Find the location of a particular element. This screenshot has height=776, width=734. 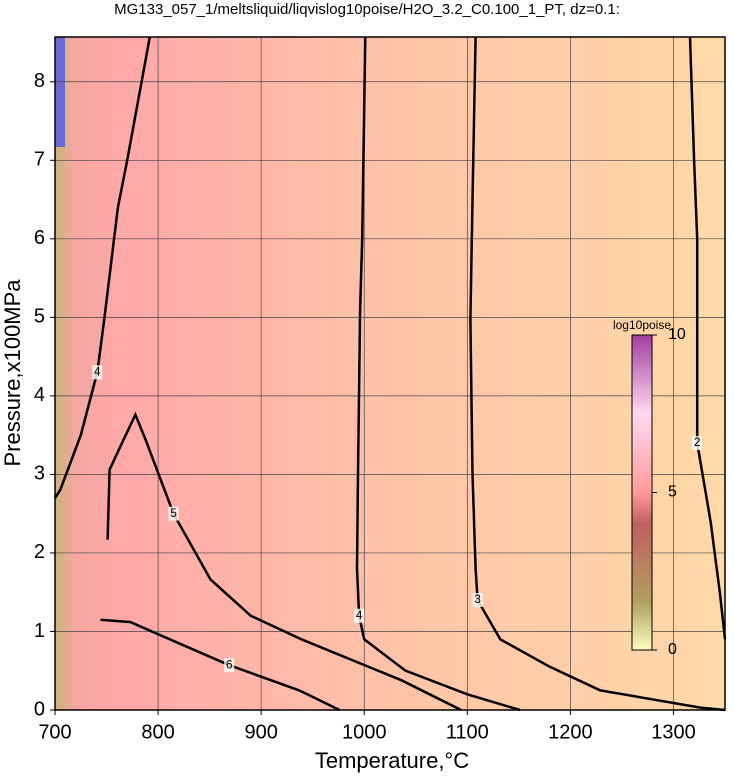

y-tick-label: 7 is located at coordinates (39, 160).